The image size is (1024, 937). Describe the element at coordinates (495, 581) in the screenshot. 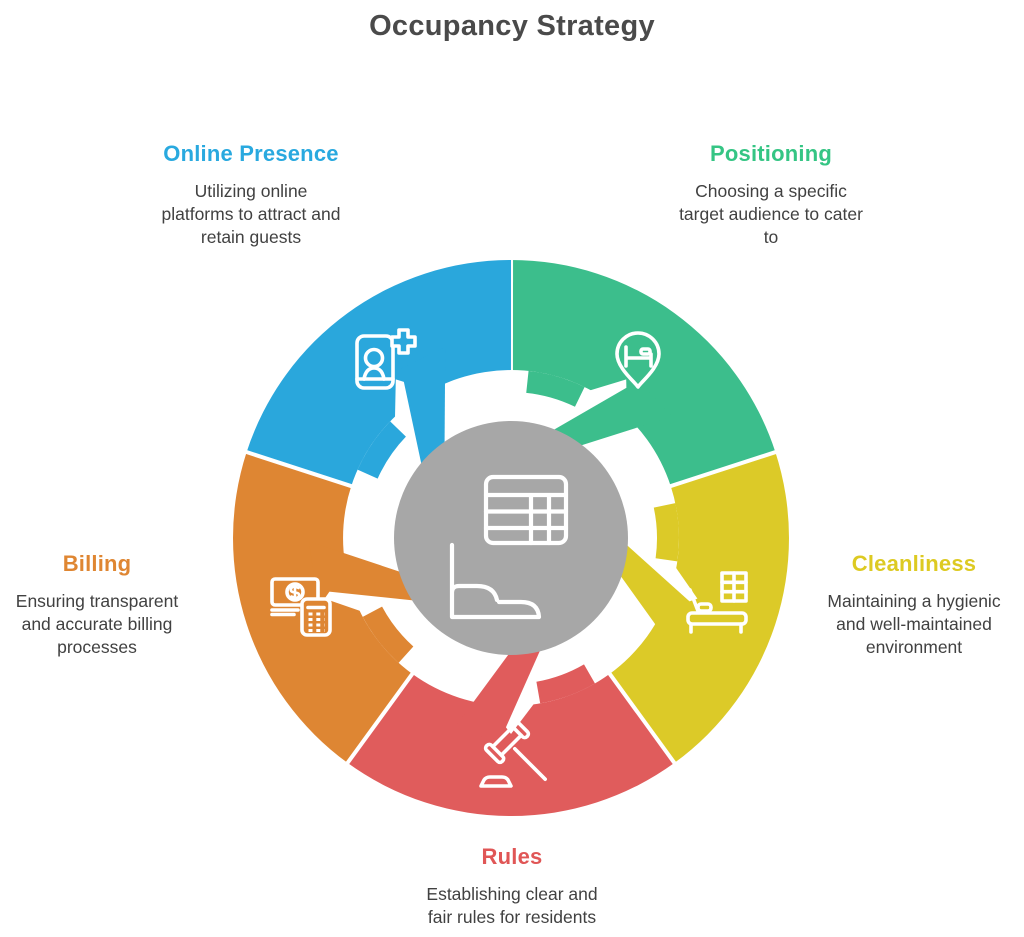

I see `bed-icon` at that location.